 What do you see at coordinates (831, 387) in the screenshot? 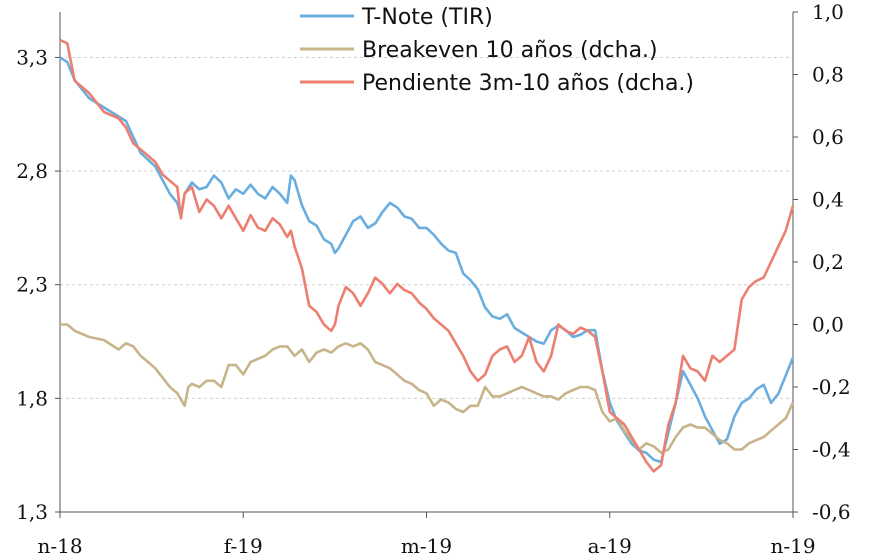
I see `y-right-tick-label: -0,2` at bounding box center [831, 387].